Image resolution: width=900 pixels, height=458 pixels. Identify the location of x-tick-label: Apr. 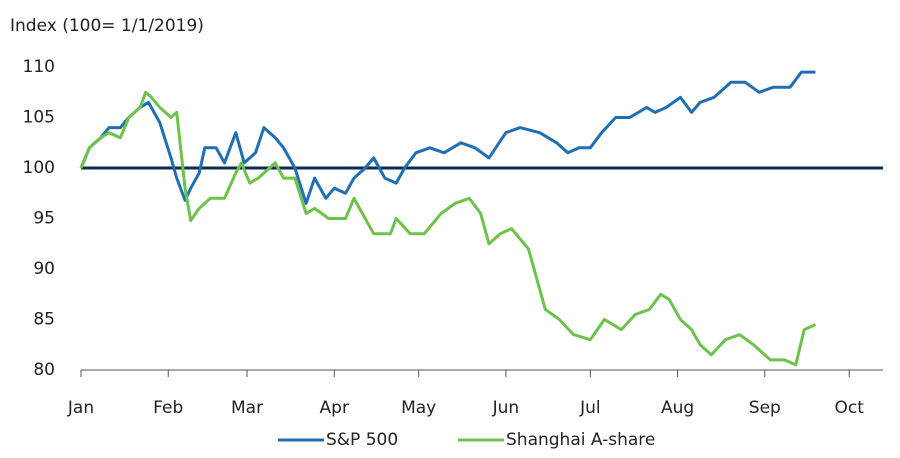
(334, 408).